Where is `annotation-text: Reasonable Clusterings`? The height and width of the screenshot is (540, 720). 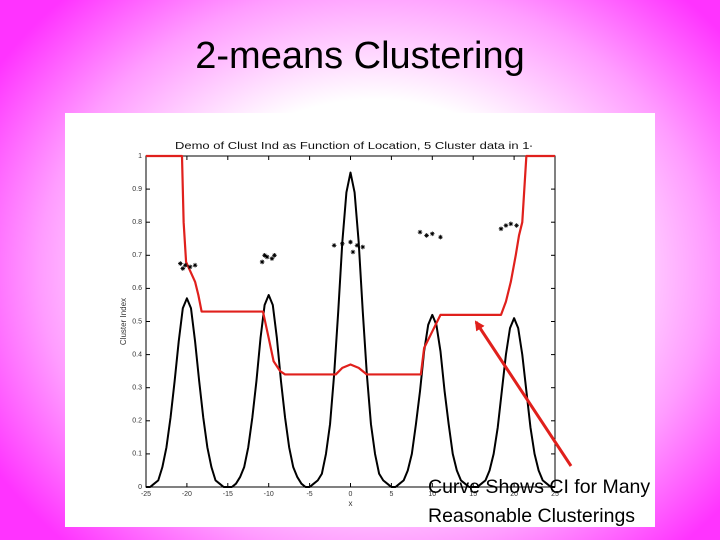 annotation-text: Reasonable Clusterings is located at coordinates (531, 516).